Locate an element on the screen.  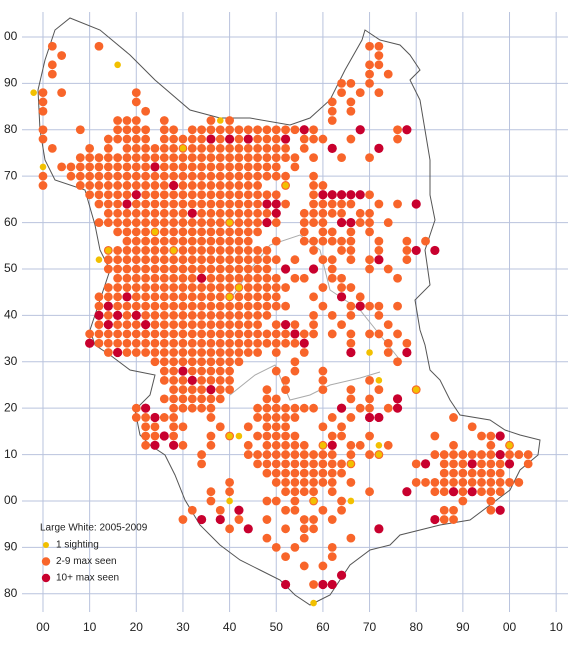
y-tick-label: 00 is located at coordinates (11, 36).